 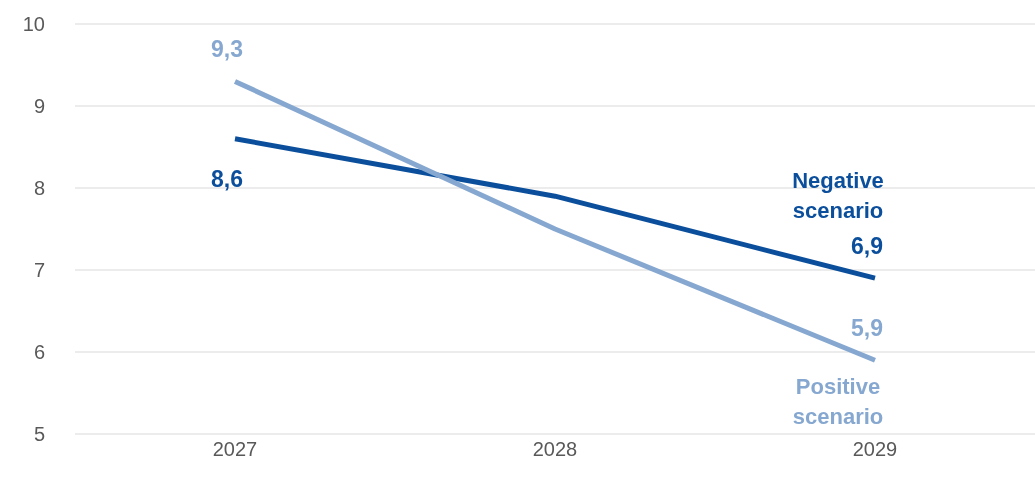 I want to click on y-tick-label: 6, so click(x=39, y=352).